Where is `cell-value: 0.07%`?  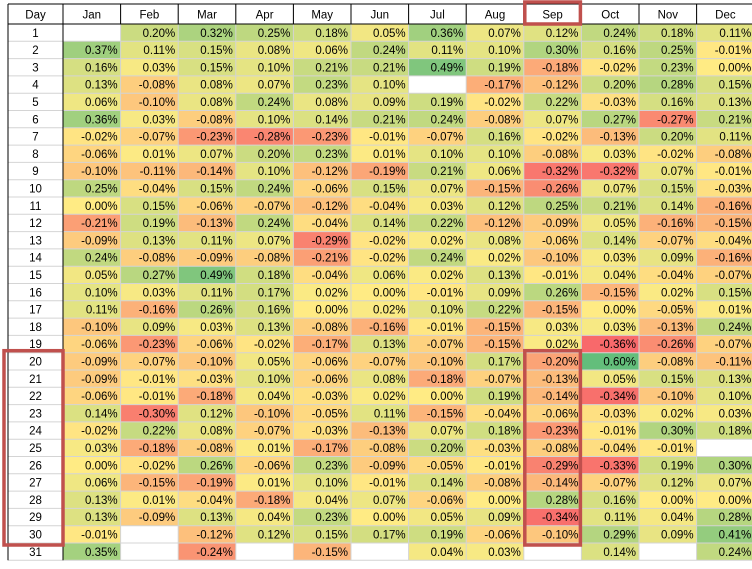
cell-value: 0.07% is located at coordinates (274, 241).